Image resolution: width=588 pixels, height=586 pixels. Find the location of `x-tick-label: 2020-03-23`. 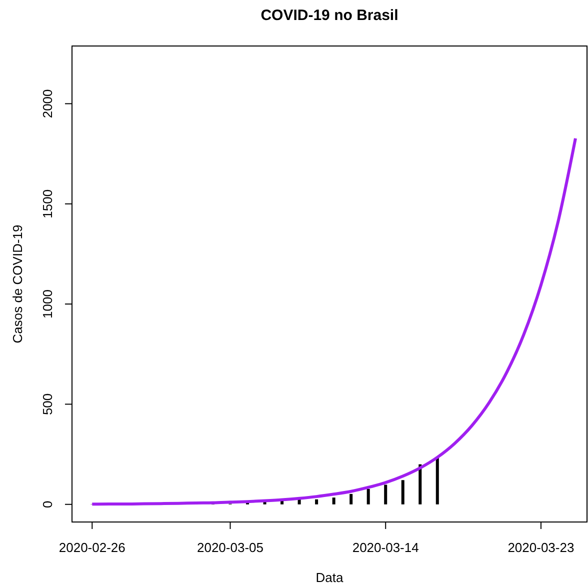

x-tick-label: 2020-03-23 is located at coordinates (541, 547).